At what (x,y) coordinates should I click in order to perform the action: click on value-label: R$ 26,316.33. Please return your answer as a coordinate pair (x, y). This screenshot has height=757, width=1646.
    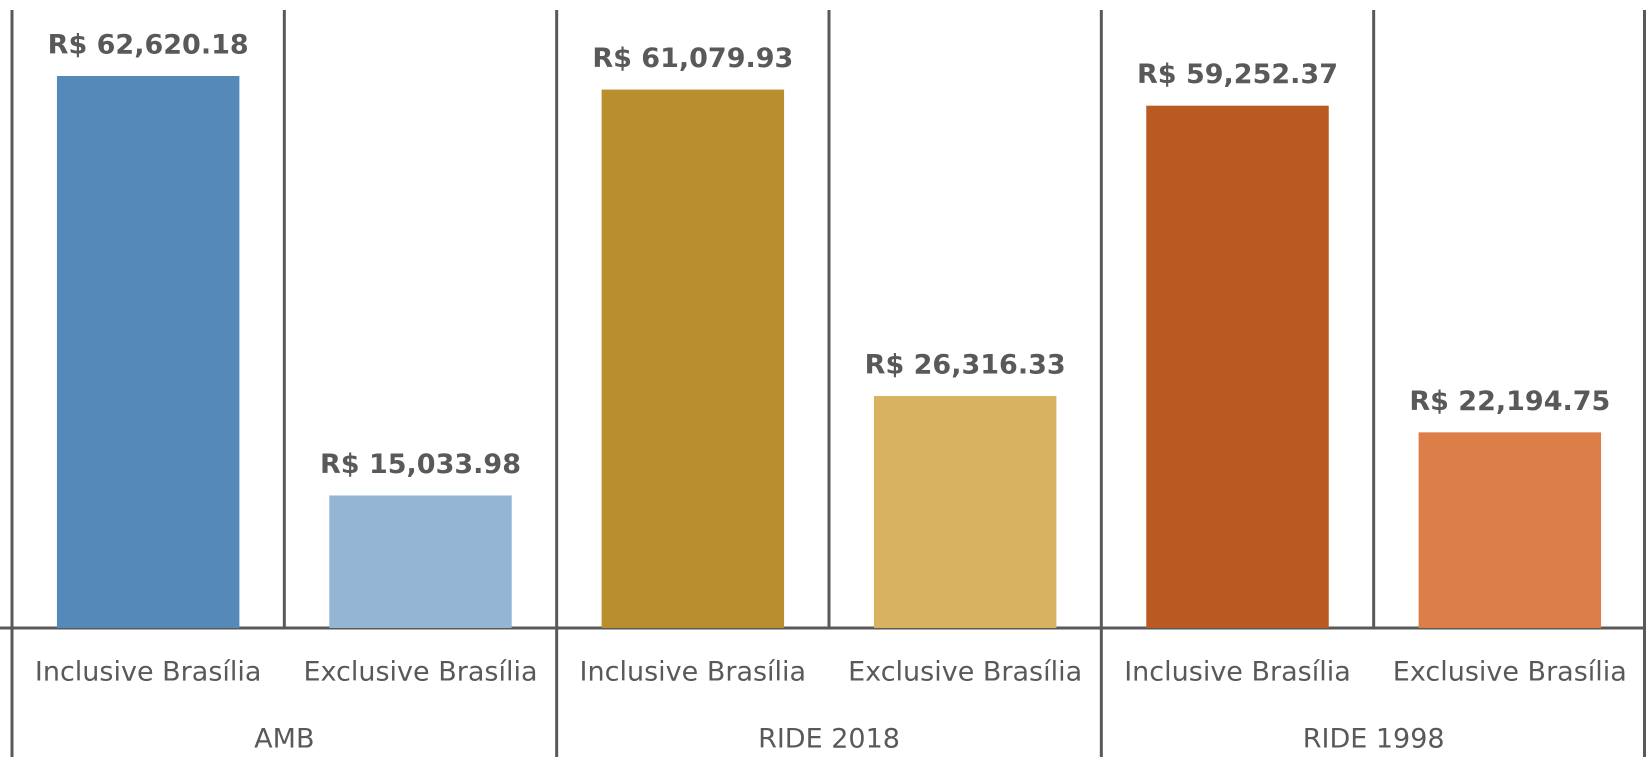
    Looking at the image, I should click on (965, 365).